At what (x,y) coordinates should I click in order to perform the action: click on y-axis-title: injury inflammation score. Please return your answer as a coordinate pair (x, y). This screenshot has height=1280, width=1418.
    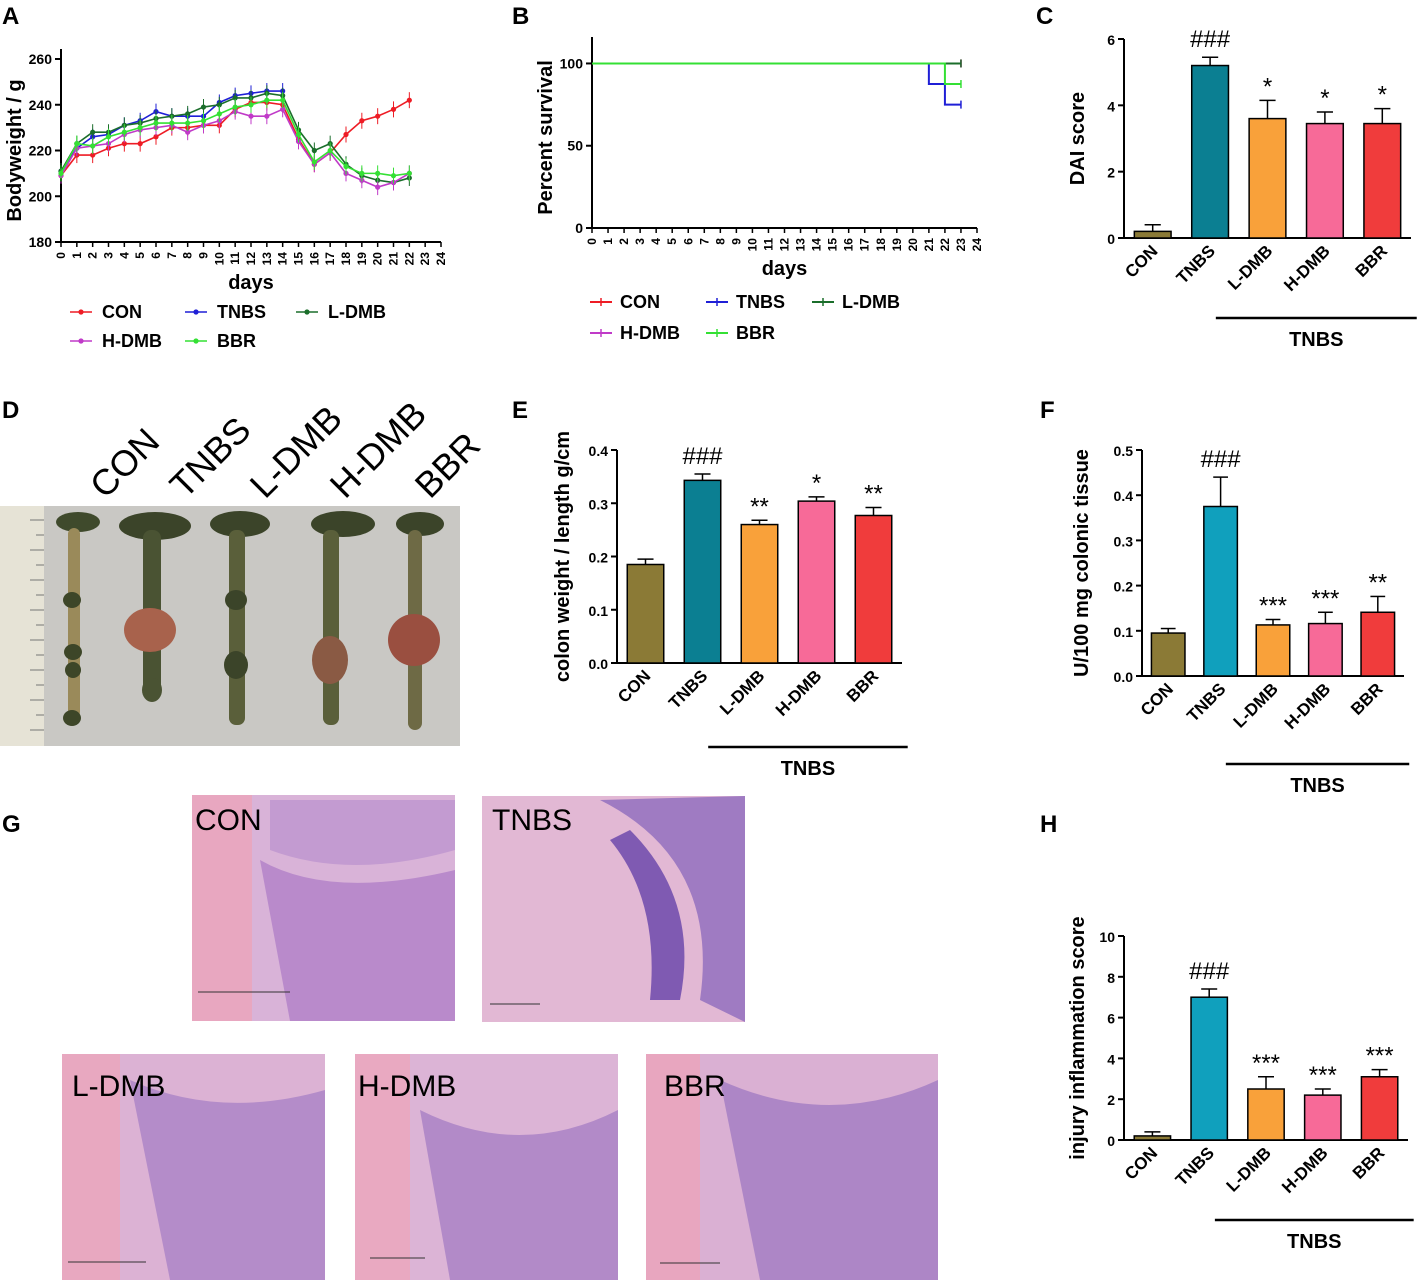
    Looking at the image, I should click on (1078, 1037).